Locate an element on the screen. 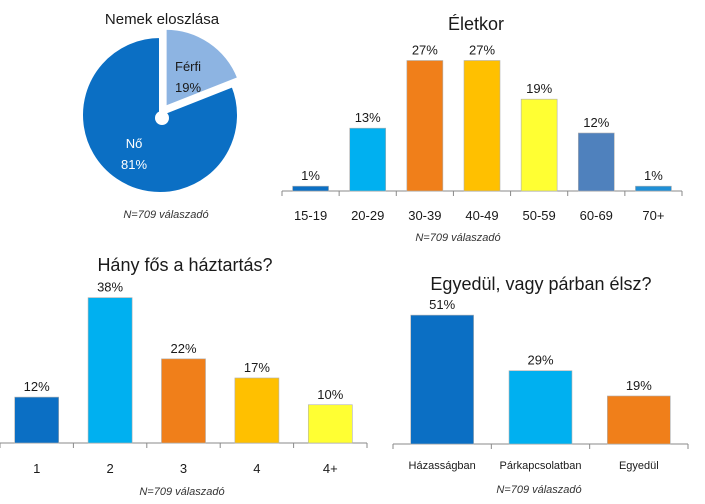 The width and height of the screenshot is (705, 504). household-chart-title: Hány fős a háztartás? is located at coordinates (184, 265).